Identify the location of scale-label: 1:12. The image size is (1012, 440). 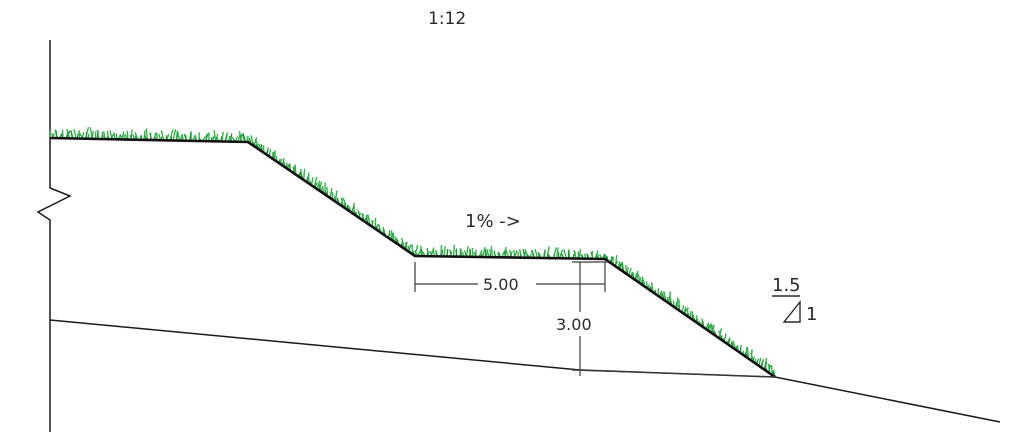
(447, 19).